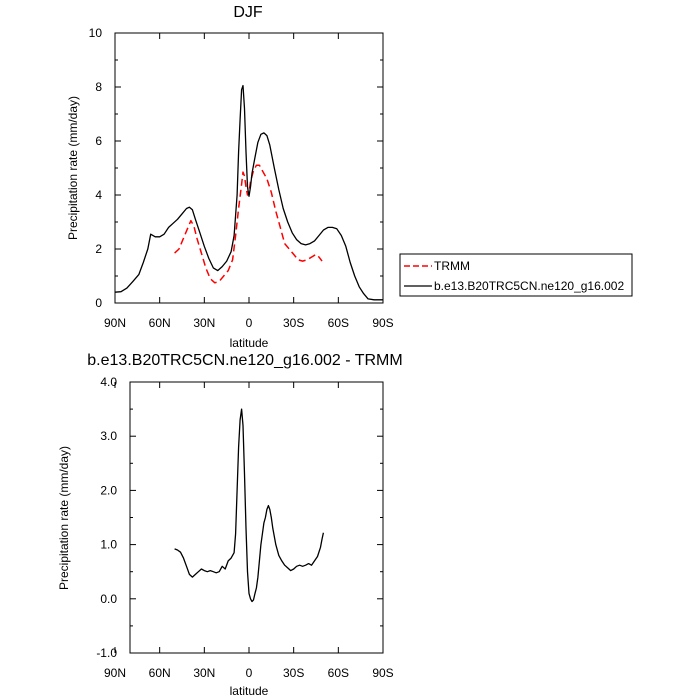  I want to click on bottom-x-tick-label: 30N, so click(204, 673).